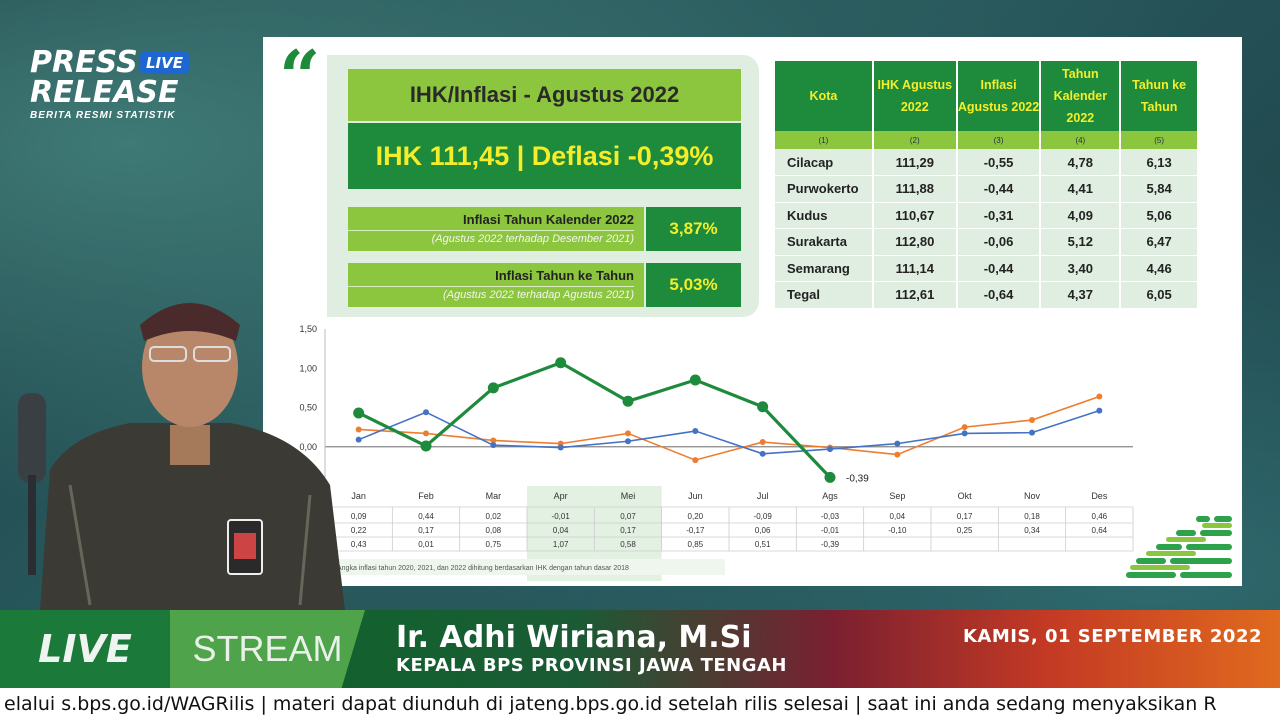 This screenshot has height=720, width=1280. Describe the element at coordinates (1081, 215) in the screenshot. I see `table-cell: 4,09` at that location.